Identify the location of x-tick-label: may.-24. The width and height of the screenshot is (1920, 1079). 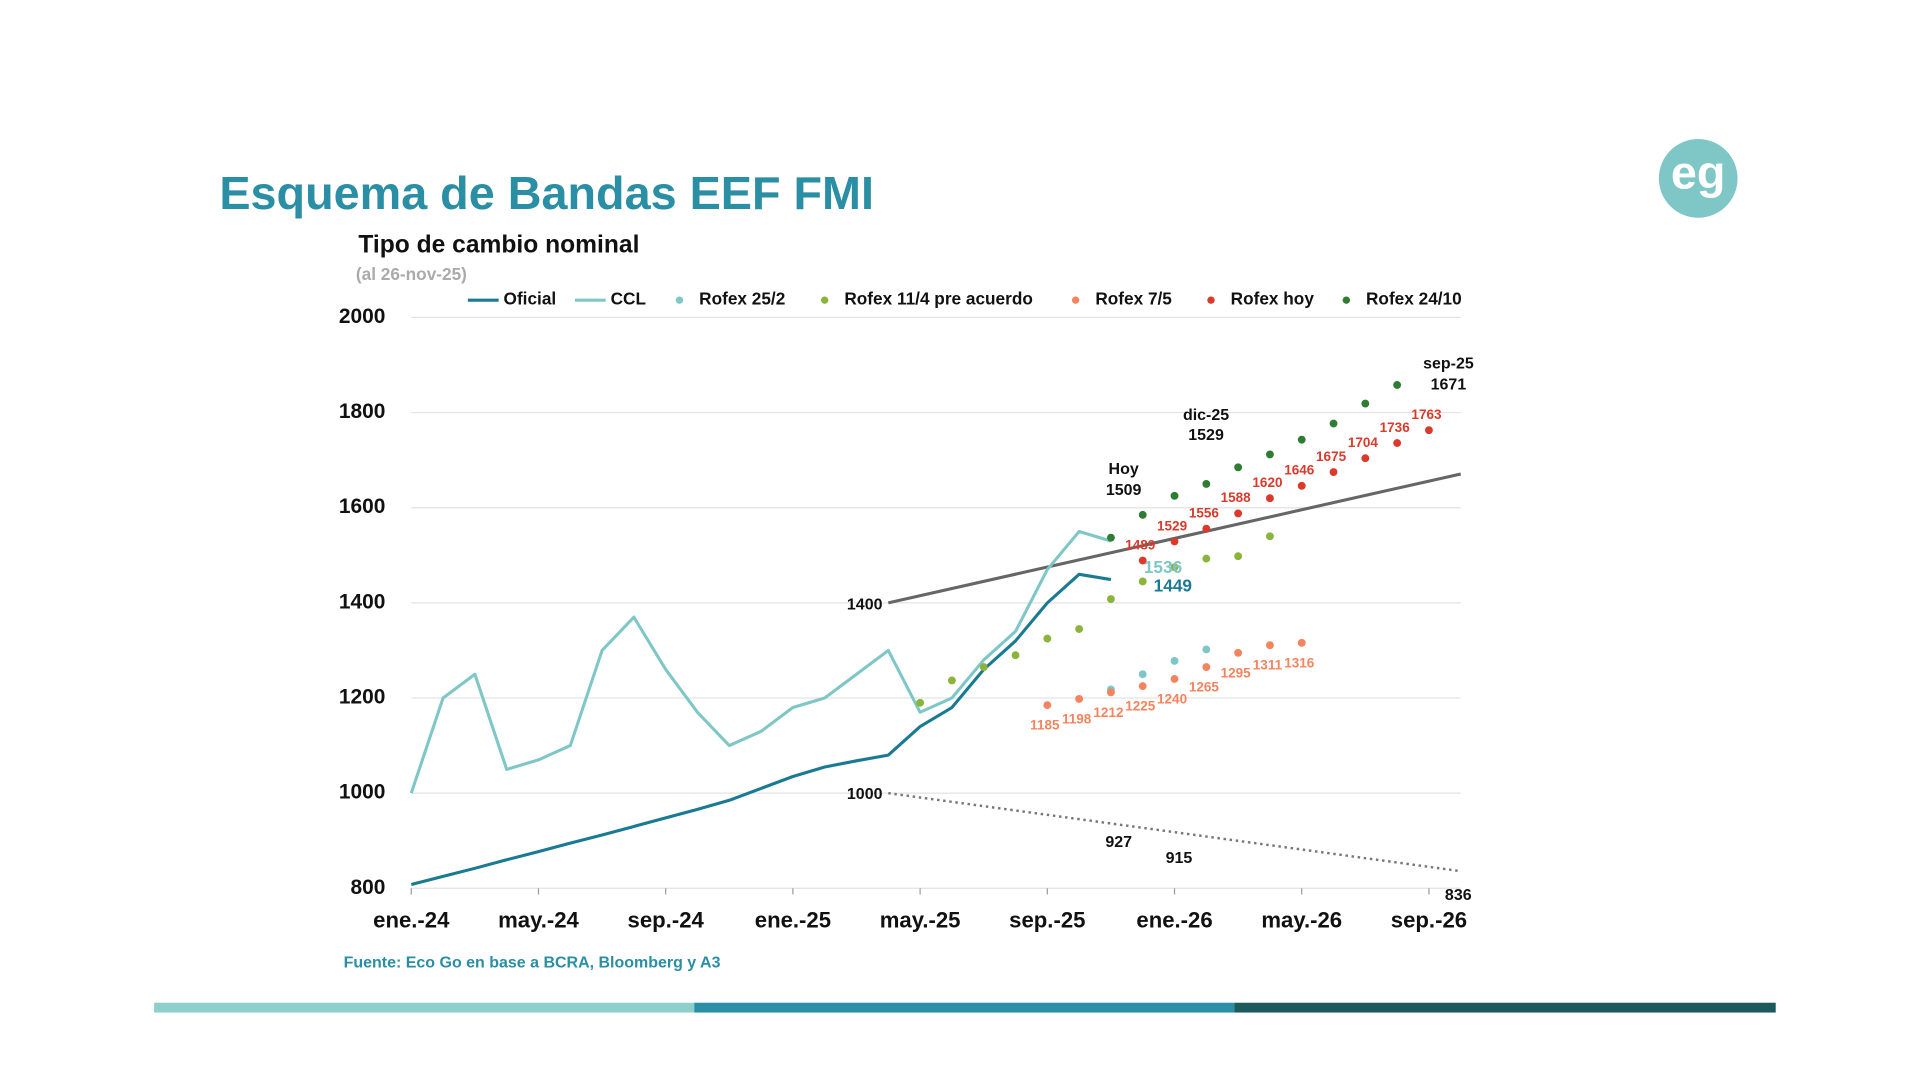
(538, 919).